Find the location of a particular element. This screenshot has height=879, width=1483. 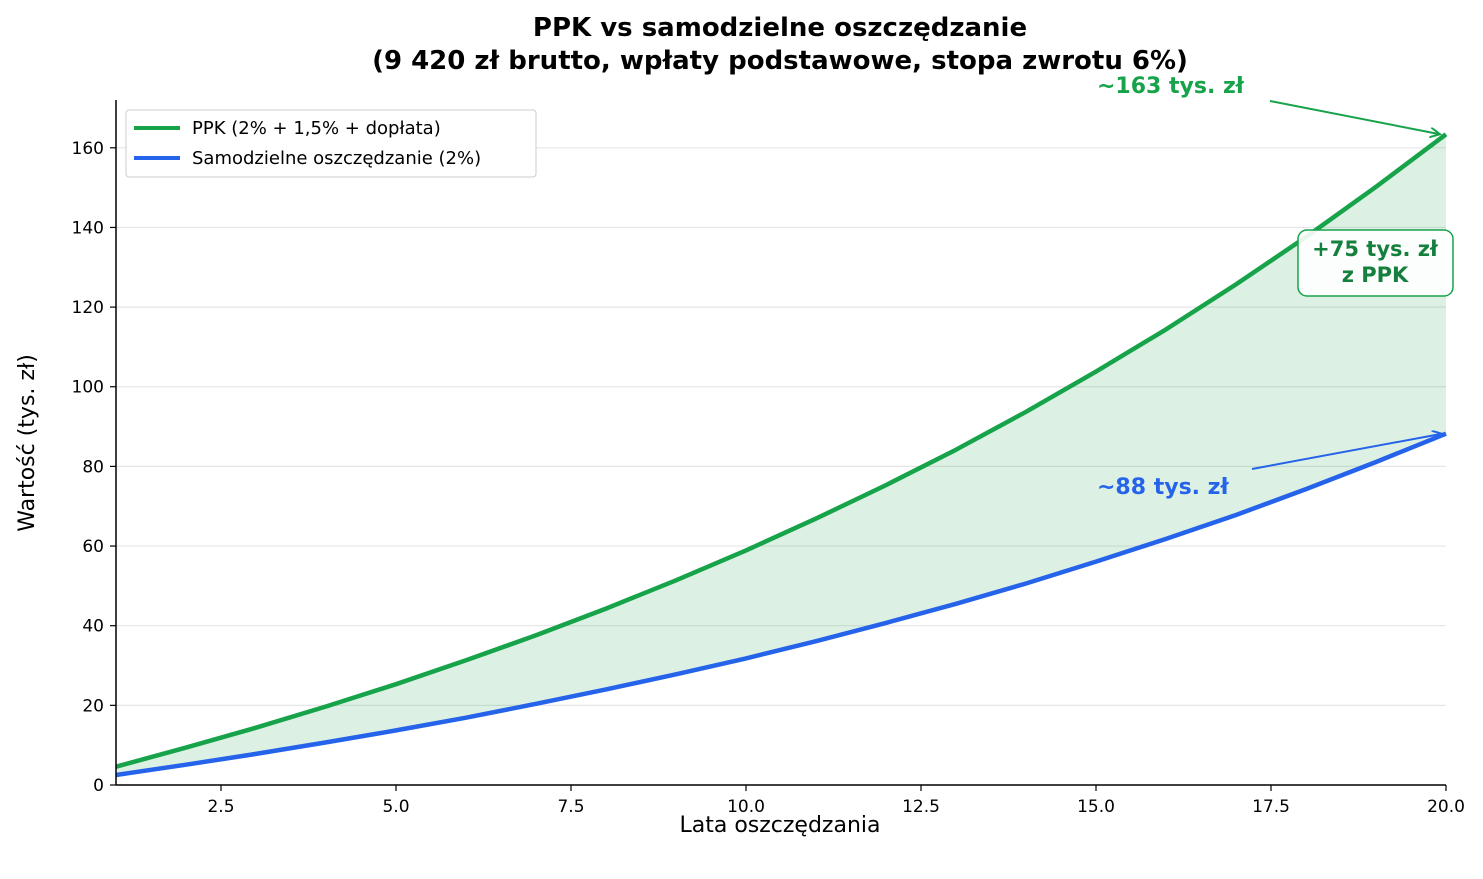

annotation-arrow-ppk is located at coordinates (1354, 117).